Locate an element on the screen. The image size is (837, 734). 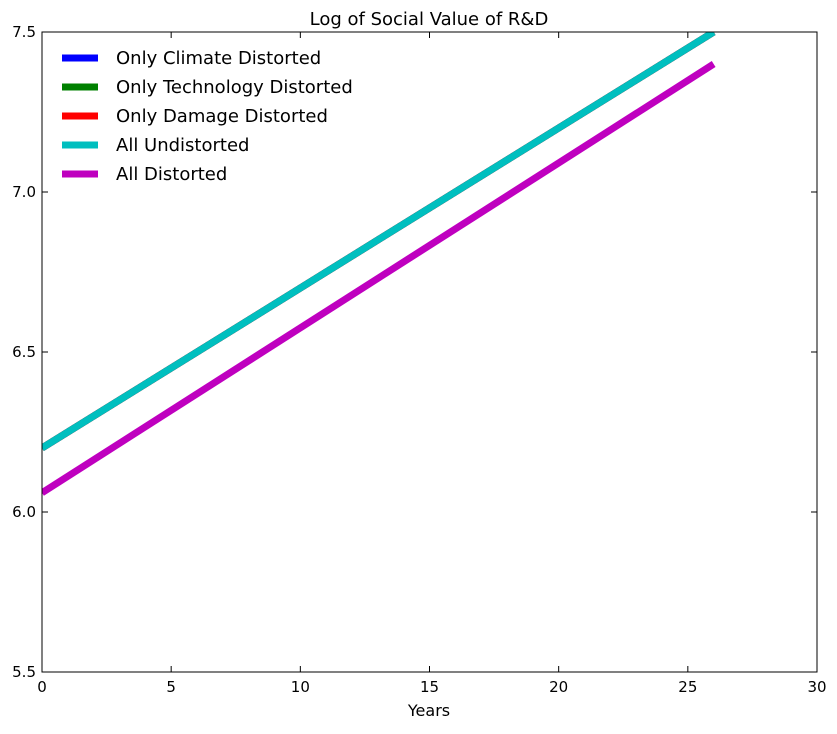
x-tick-label: 5 is located at coordinates (171, 687).